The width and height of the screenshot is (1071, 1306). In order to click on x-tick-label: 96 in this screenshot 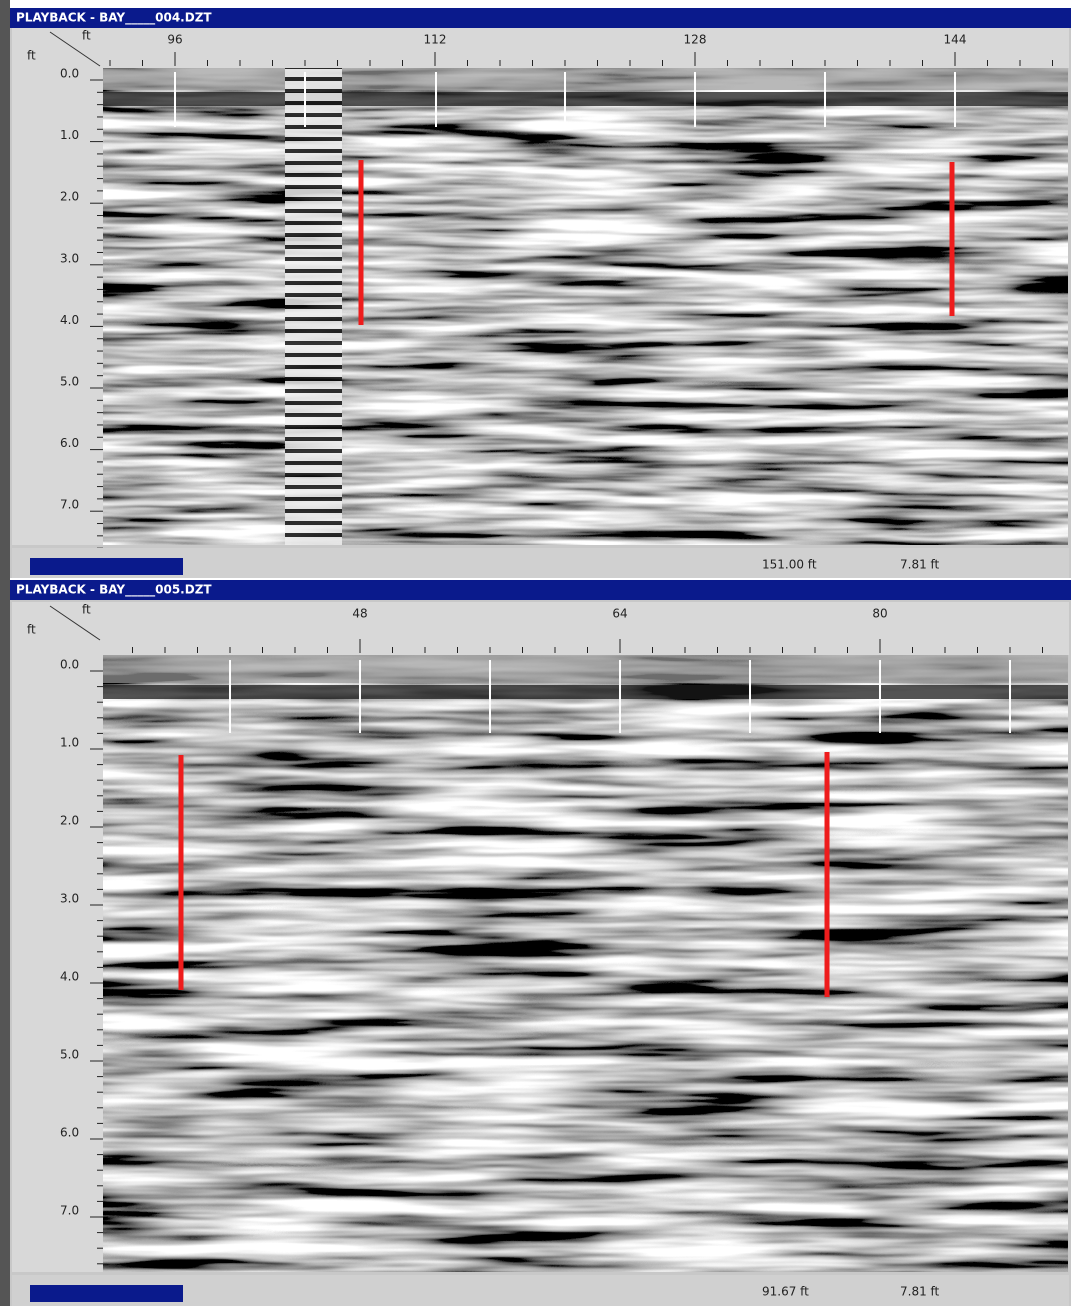, I will do `click(174, 40)`.